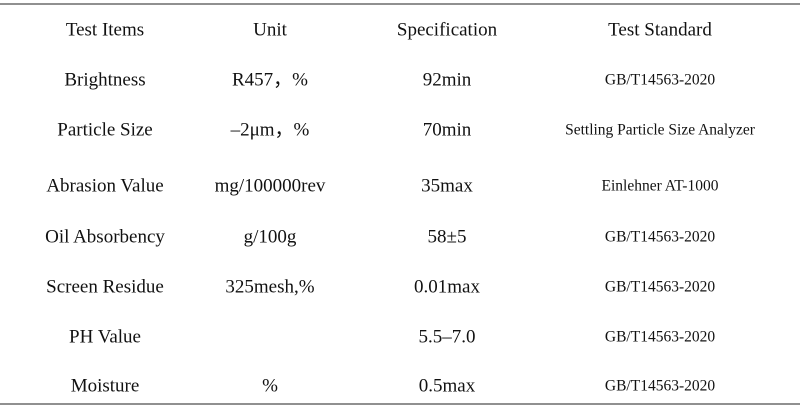 This screenshot has width=800, height=407. Describe the element at coordinates (105, 129) in the screenshot. I see `test-item: Particle Size` at that location.